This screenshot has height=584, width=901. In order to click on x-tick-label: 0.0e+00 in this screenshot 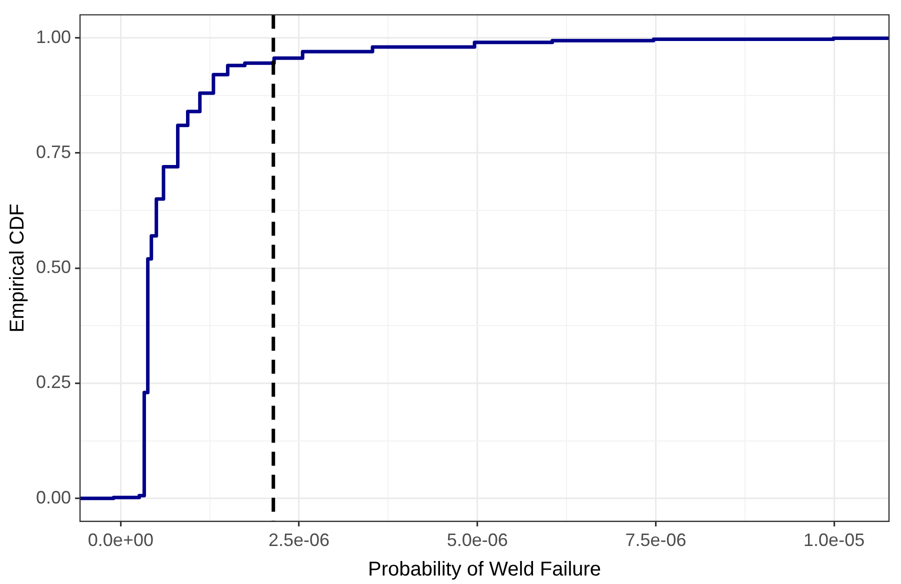, I will do `click(121, 540)`.